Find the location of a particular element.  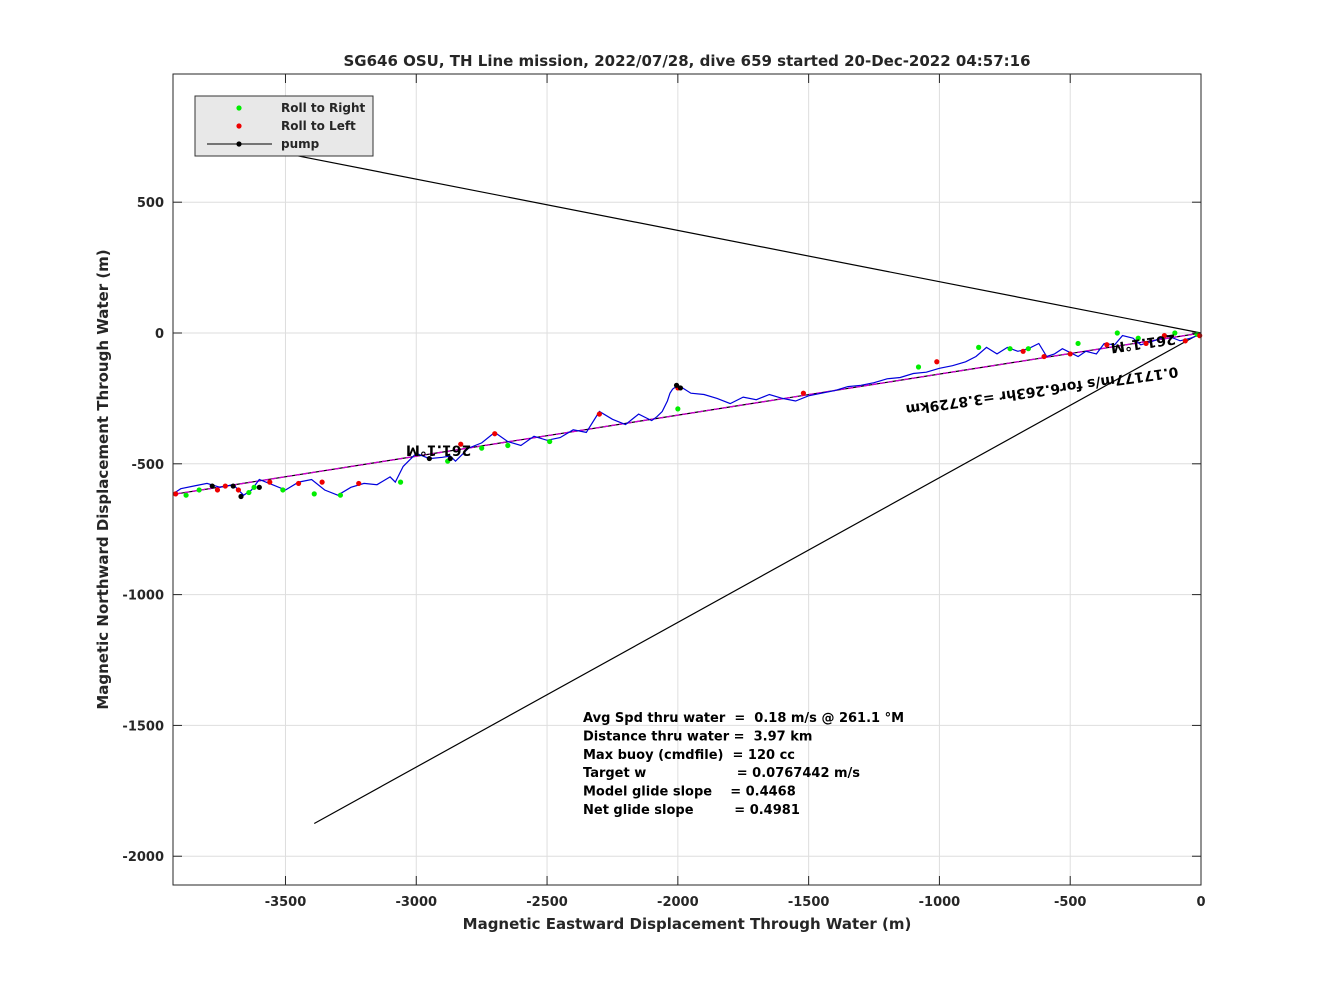

legend: Roll to Right Roll to Left pump is located at coordinates (284, 126).